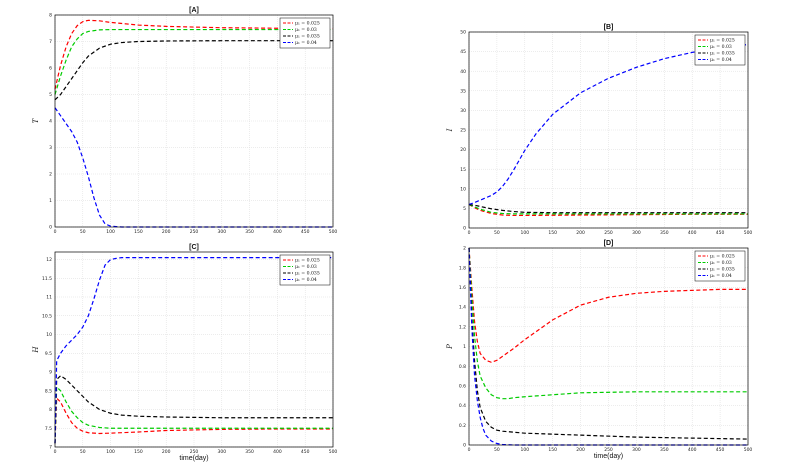  I want to click on y-tick-label: 11.5, so click(47, 279).